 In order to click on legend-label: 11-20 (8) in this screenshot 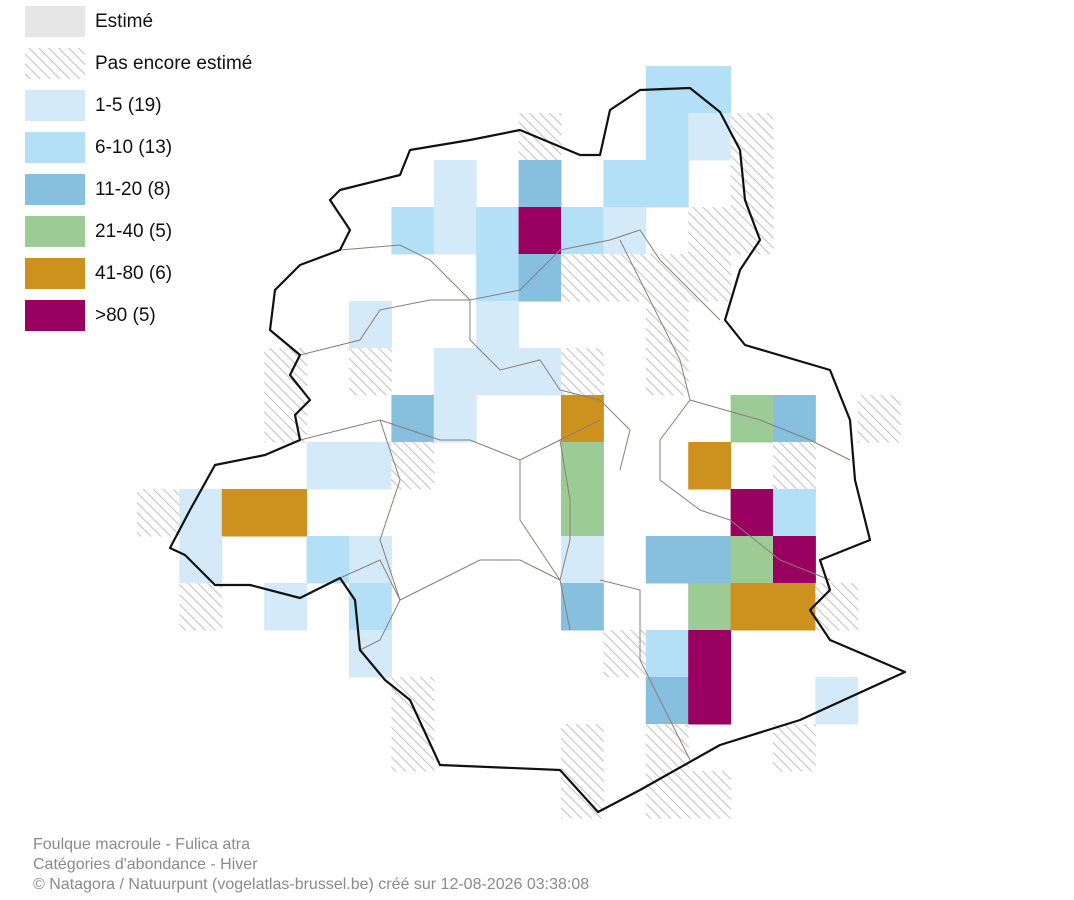, I will do `click(133, 189)`.